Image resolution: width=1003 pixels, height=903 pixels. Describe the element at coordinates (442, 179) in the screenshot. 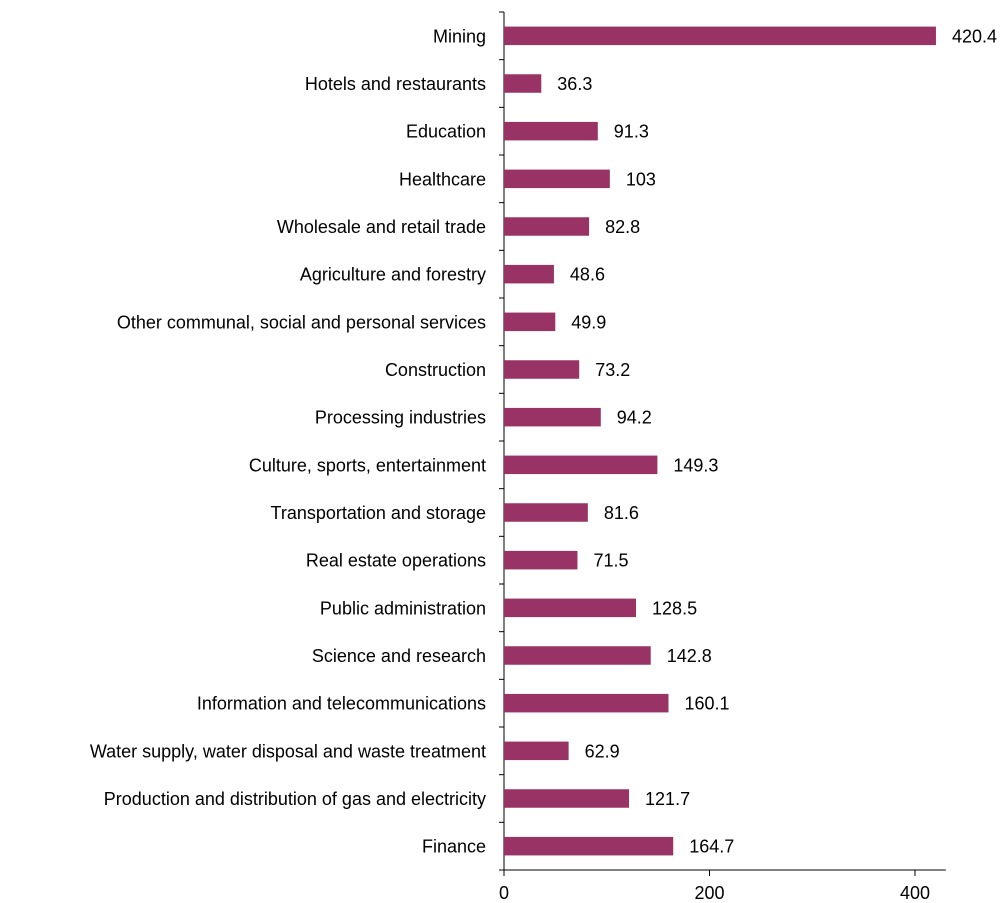

I see `category-label: Healthcare` at that location.